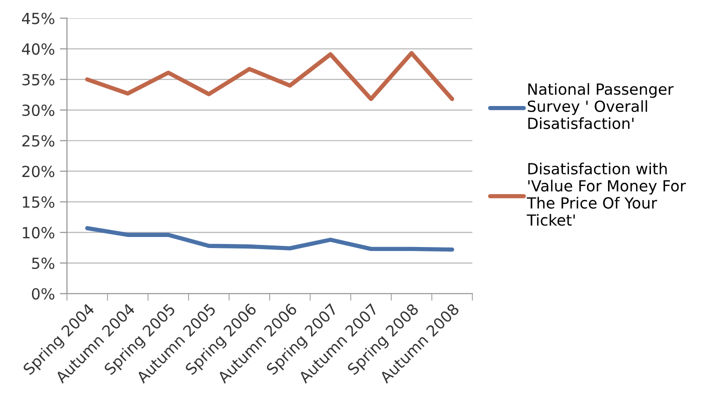  Describe the element at coordinates (38, 110) in the screenshot. I see `y-tick-label: 30%` at that location.